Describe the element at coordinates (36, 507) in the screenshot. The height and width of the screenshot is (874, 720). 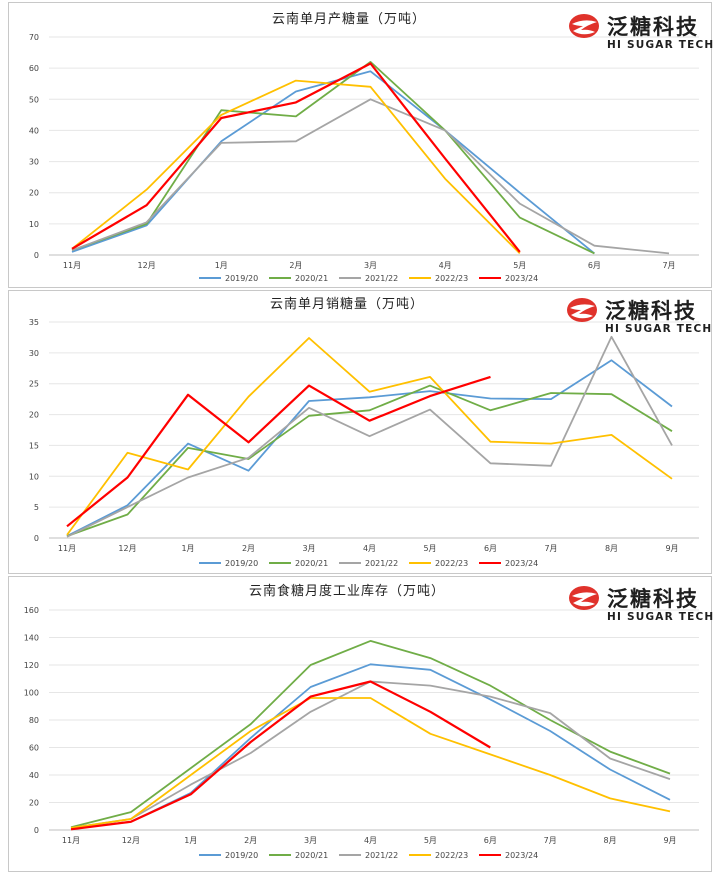
I see `y-tick-label: 5` at that location.